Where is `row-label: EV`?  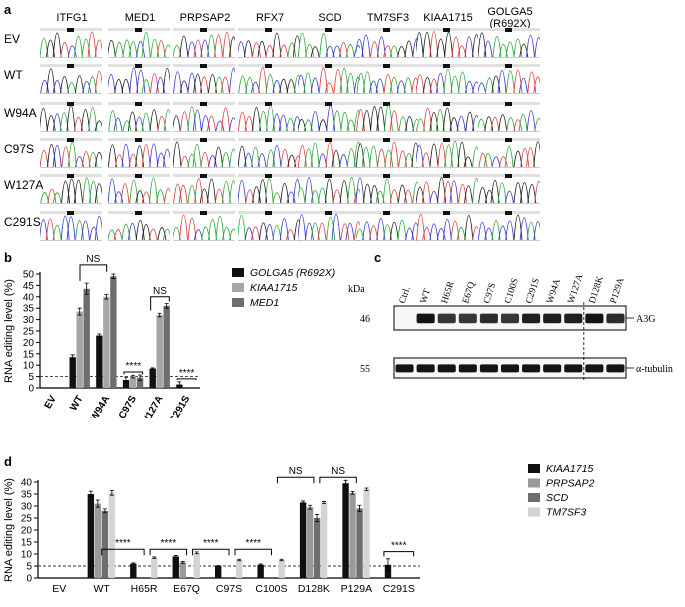 row-label: EV is located at coordinates (12, 39).